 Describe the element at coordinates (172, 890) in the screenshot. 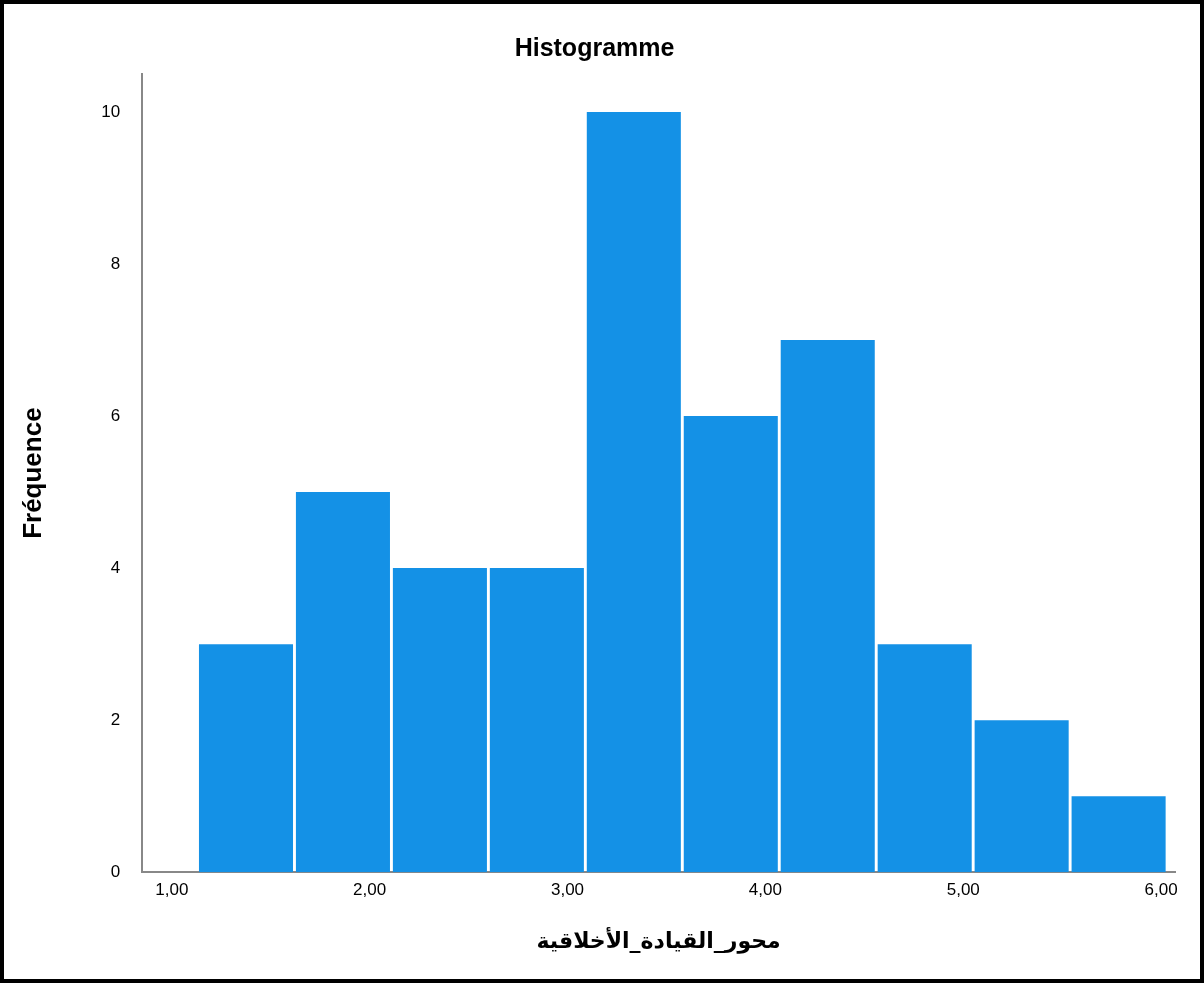

I see `x-tick-label: 1,00` at that location.